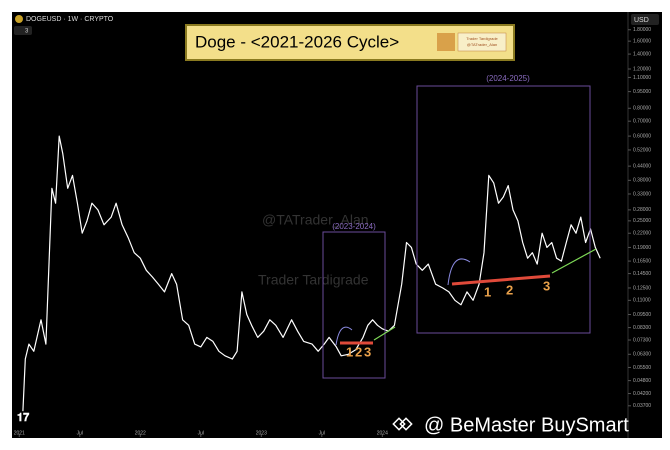 The width and height of the screenshot is (670, 450). Describe the element at coordinates (642, 340) in the screenshot. I see `y-tick-label: 0.07300` at that location.